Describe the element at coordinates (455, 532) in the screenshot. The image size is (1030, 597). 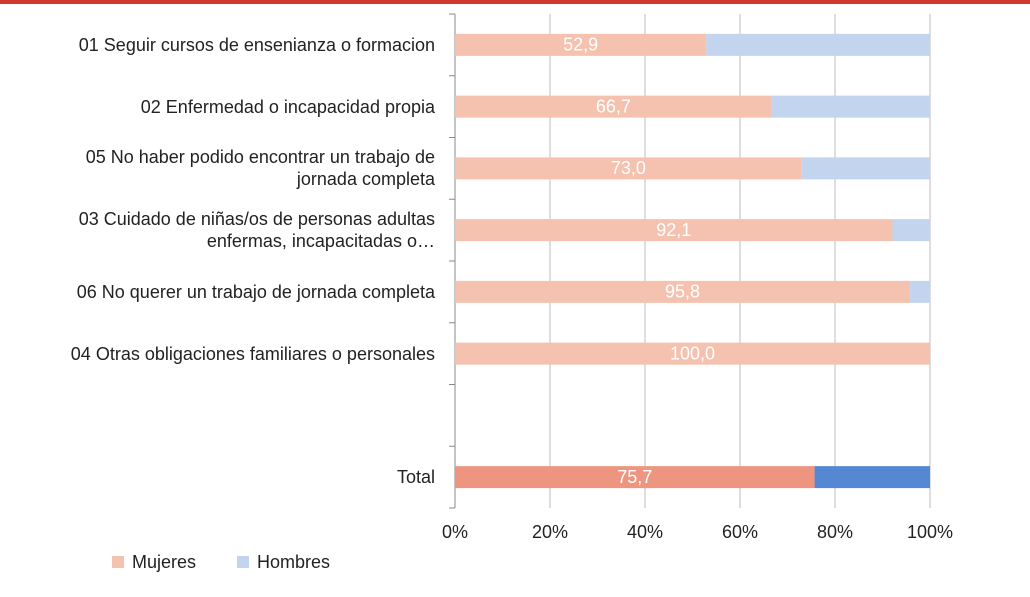
I see `x-tick-label: 0%` at that location.